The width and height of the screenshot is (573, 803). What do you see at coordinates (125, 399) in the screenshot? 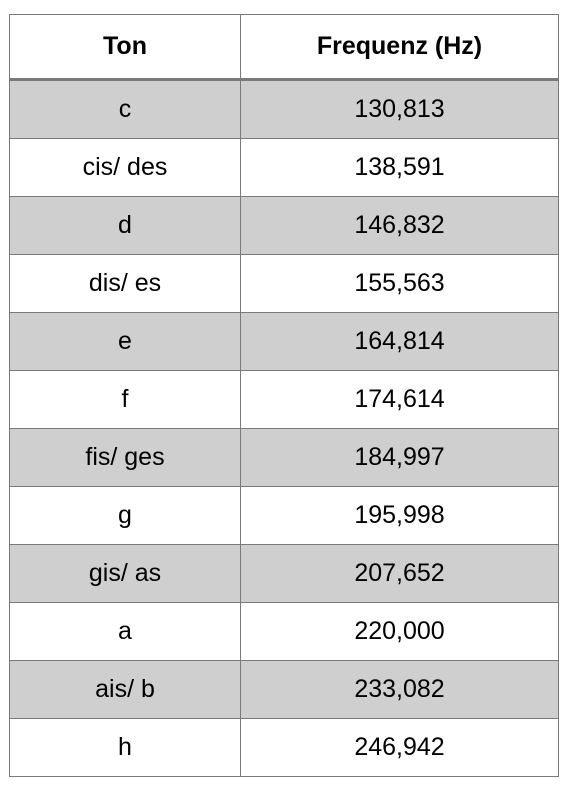
I see `tone-cell: f` at bounding box center [125, 399].